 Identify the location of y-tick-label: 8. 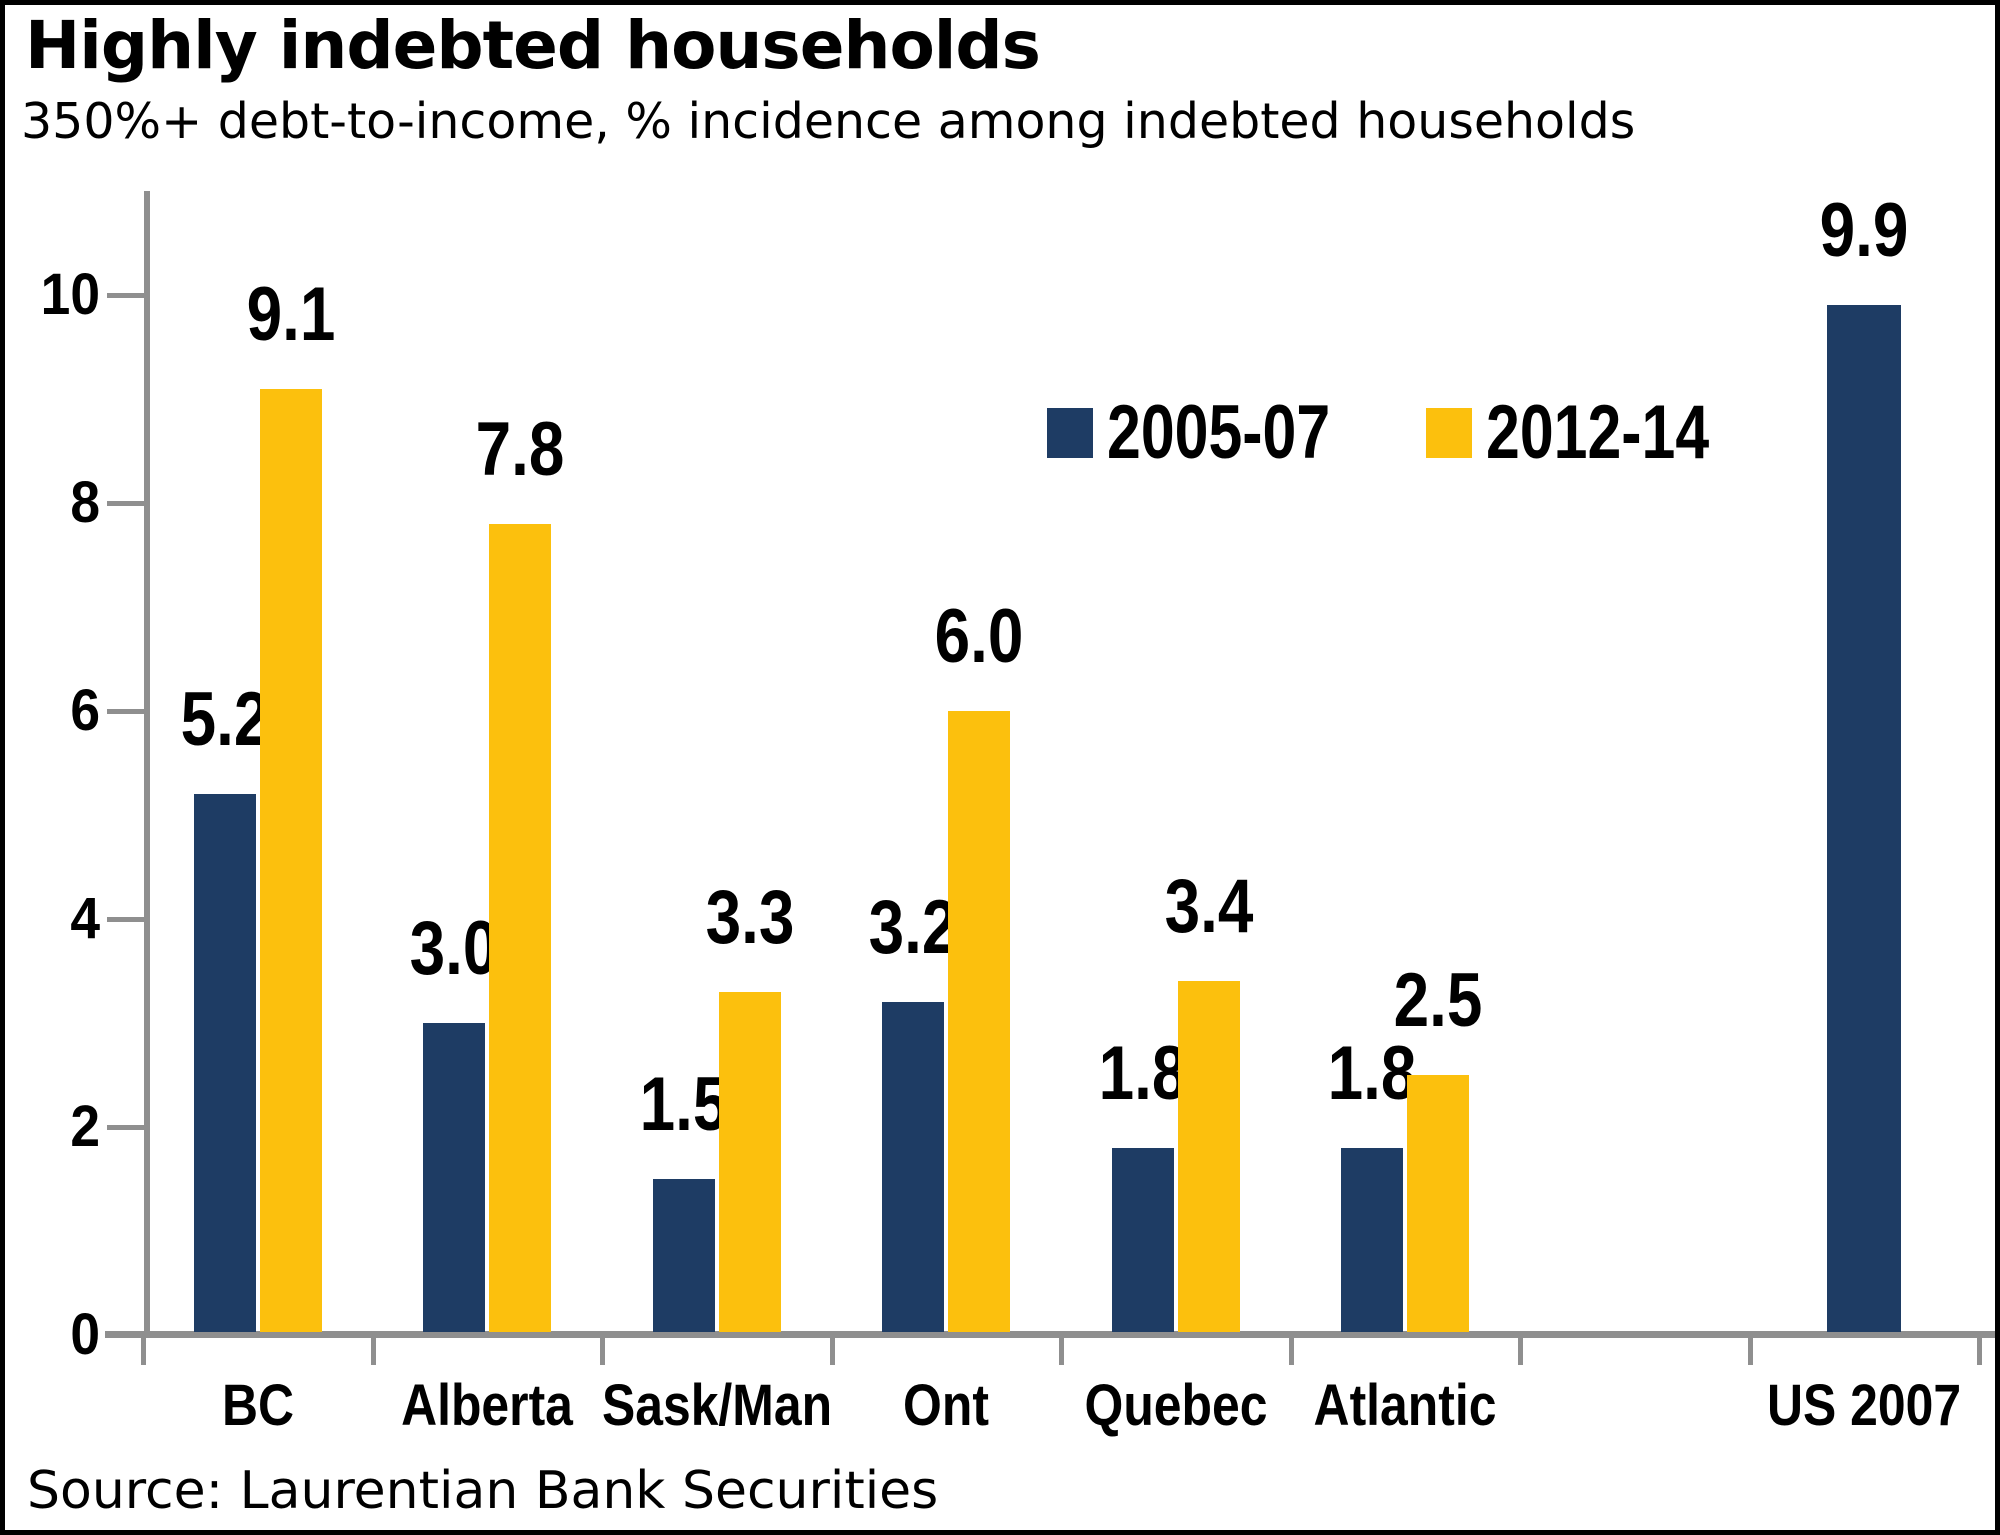
(85, 502).